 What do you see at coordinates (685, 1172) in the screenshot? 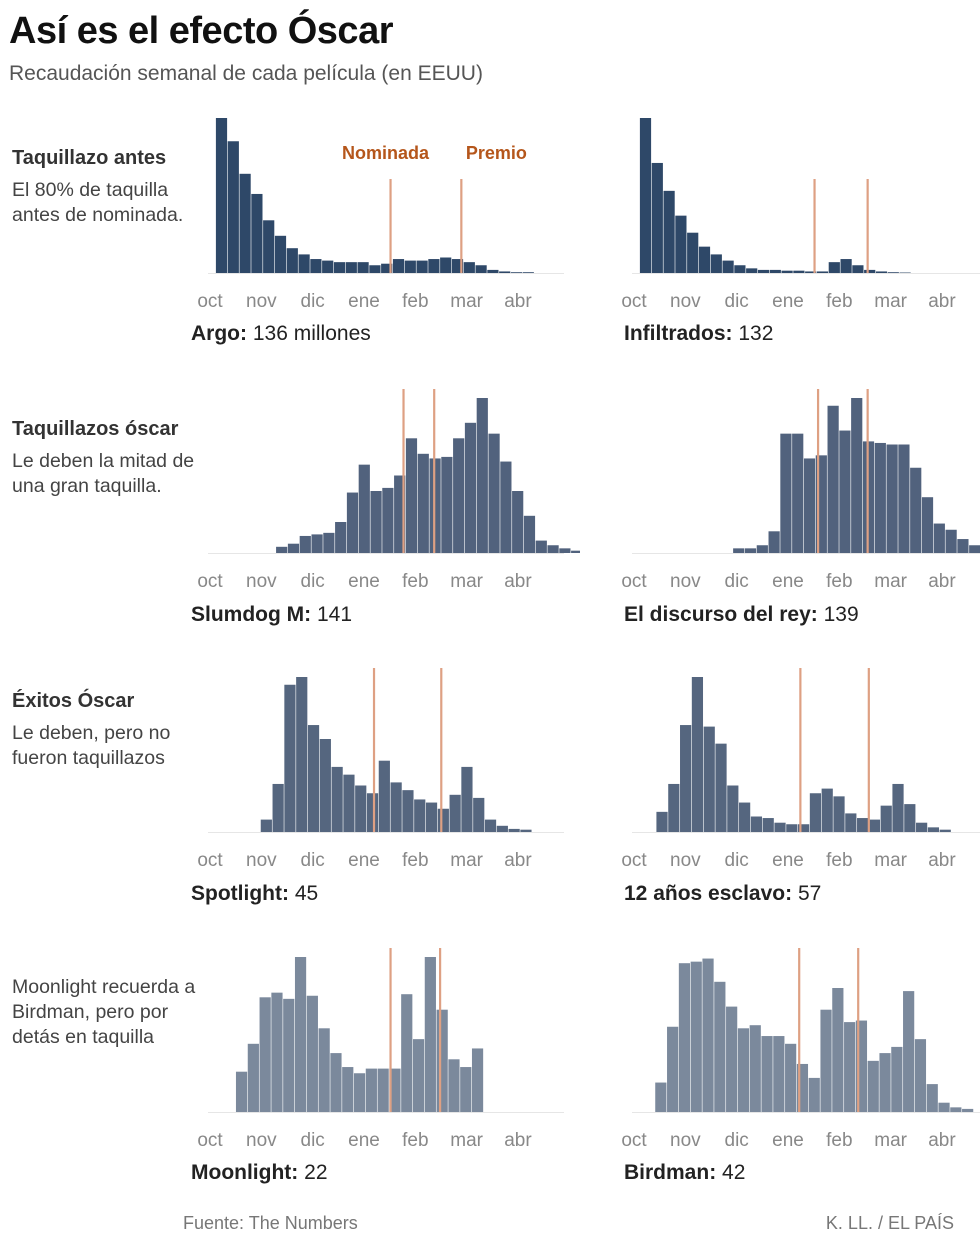
I see `film-label-birdman: Birdman: 42` at bounding box center [685, 1172].